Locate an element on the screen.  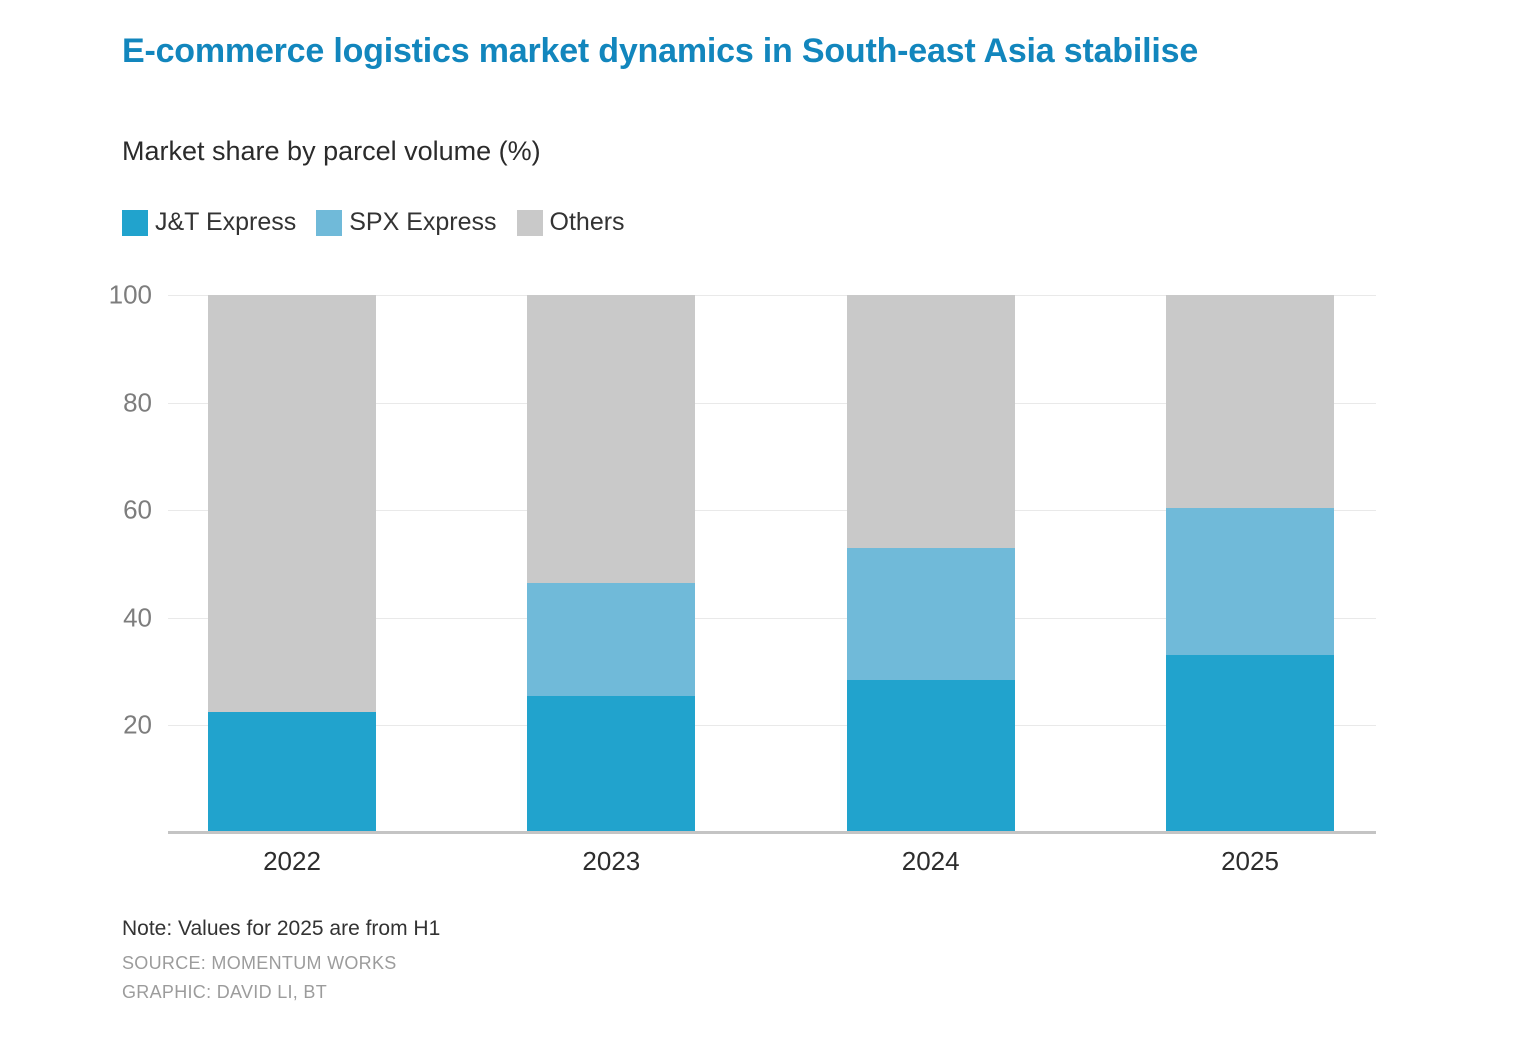
bar-2024 is located at coordinates (930, 564).